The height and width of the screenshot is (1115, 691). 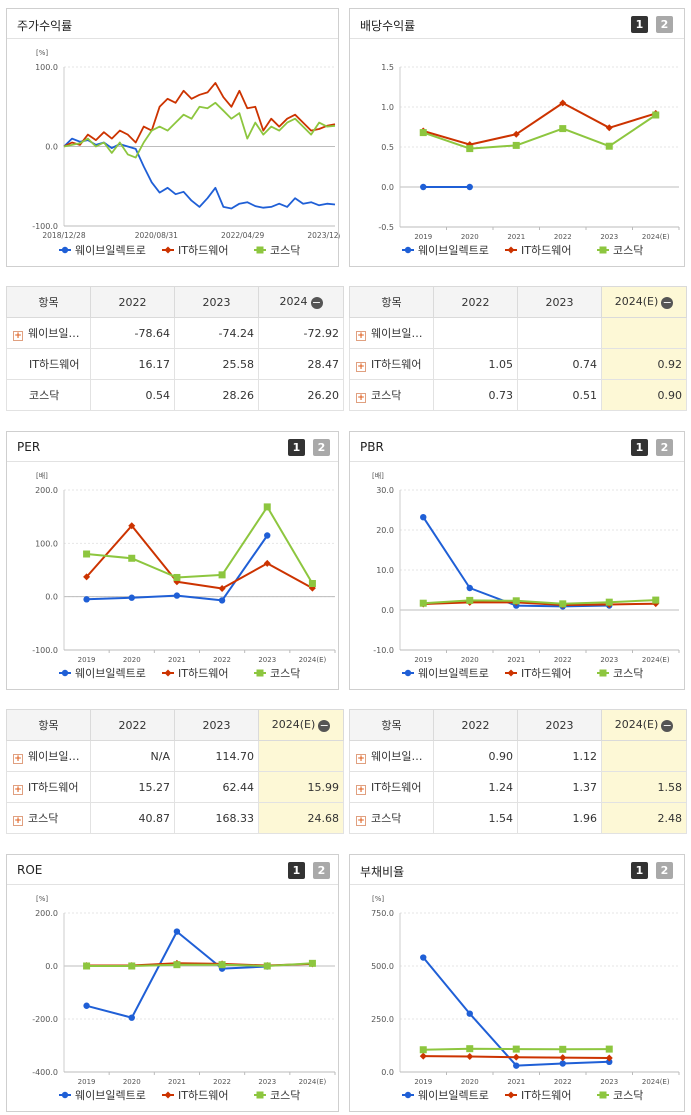 What do you see at coordinates (172, 24) in the screenshot?
I see `panel-header: 주가수익률` at bounding box center [172, 24].